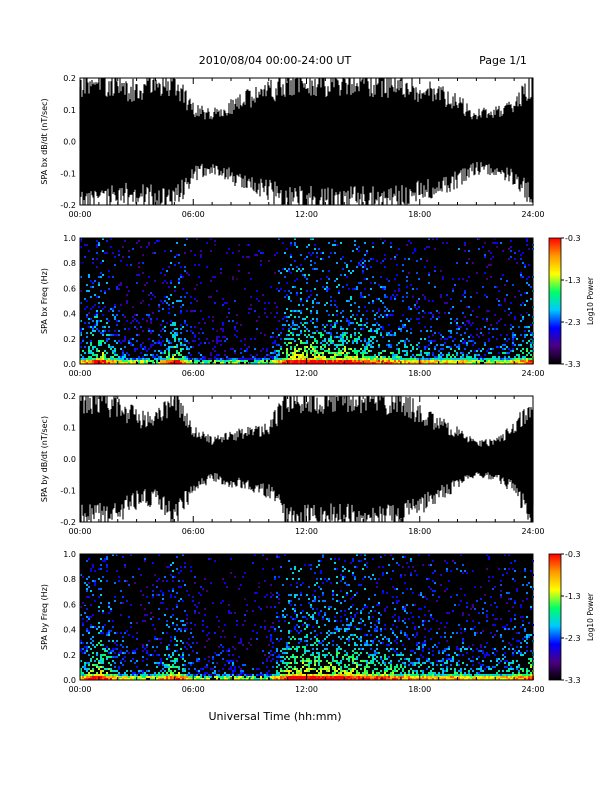 The width and height of the screenshot is (612, 792). I want to click on y-tick-label: 0.0, so click(69, 142).